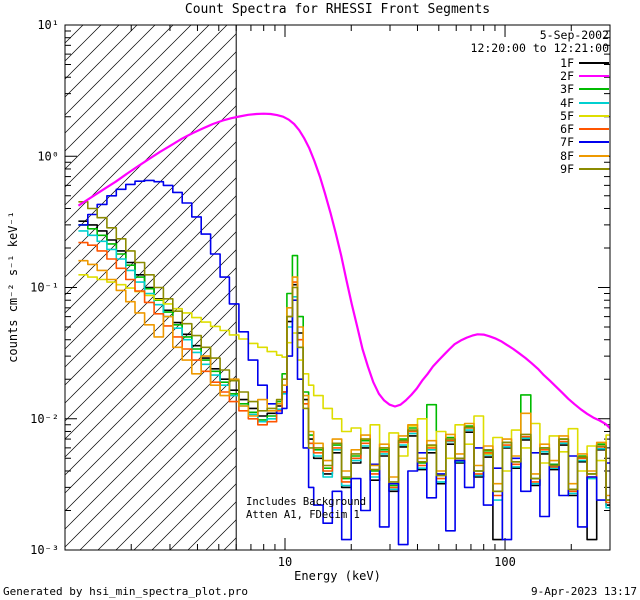  I want to click on y-tick-label: 10¹, so click(48, 25).